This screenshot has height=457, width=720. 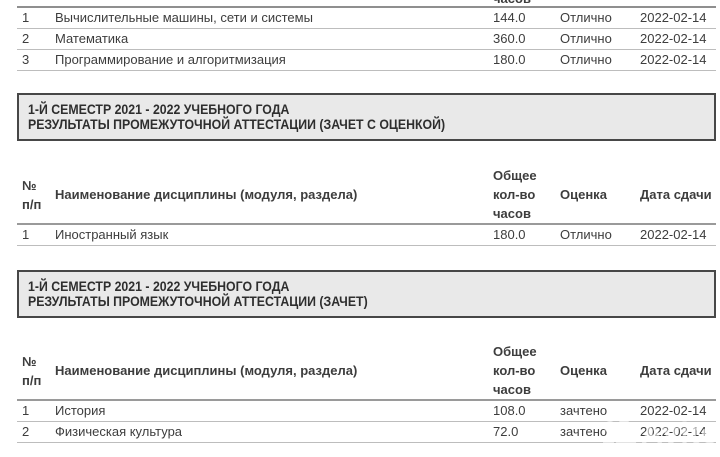 What do you see at coordinates (26, 59) in the screenshot?
I see `row-number: 3` at bounding box center [26, 59].